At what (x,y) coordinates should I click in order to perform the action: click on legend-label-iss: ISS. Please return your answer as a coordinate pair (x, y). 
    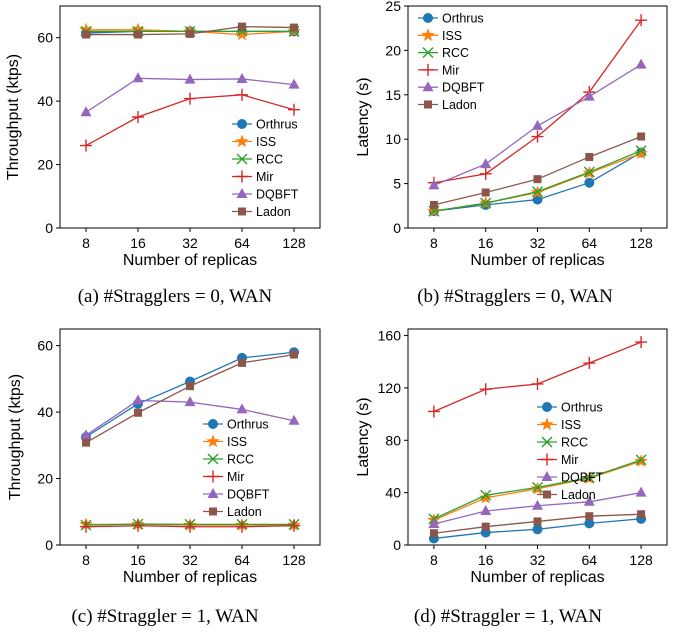
    Looking at the image, I should click on (452, 36).